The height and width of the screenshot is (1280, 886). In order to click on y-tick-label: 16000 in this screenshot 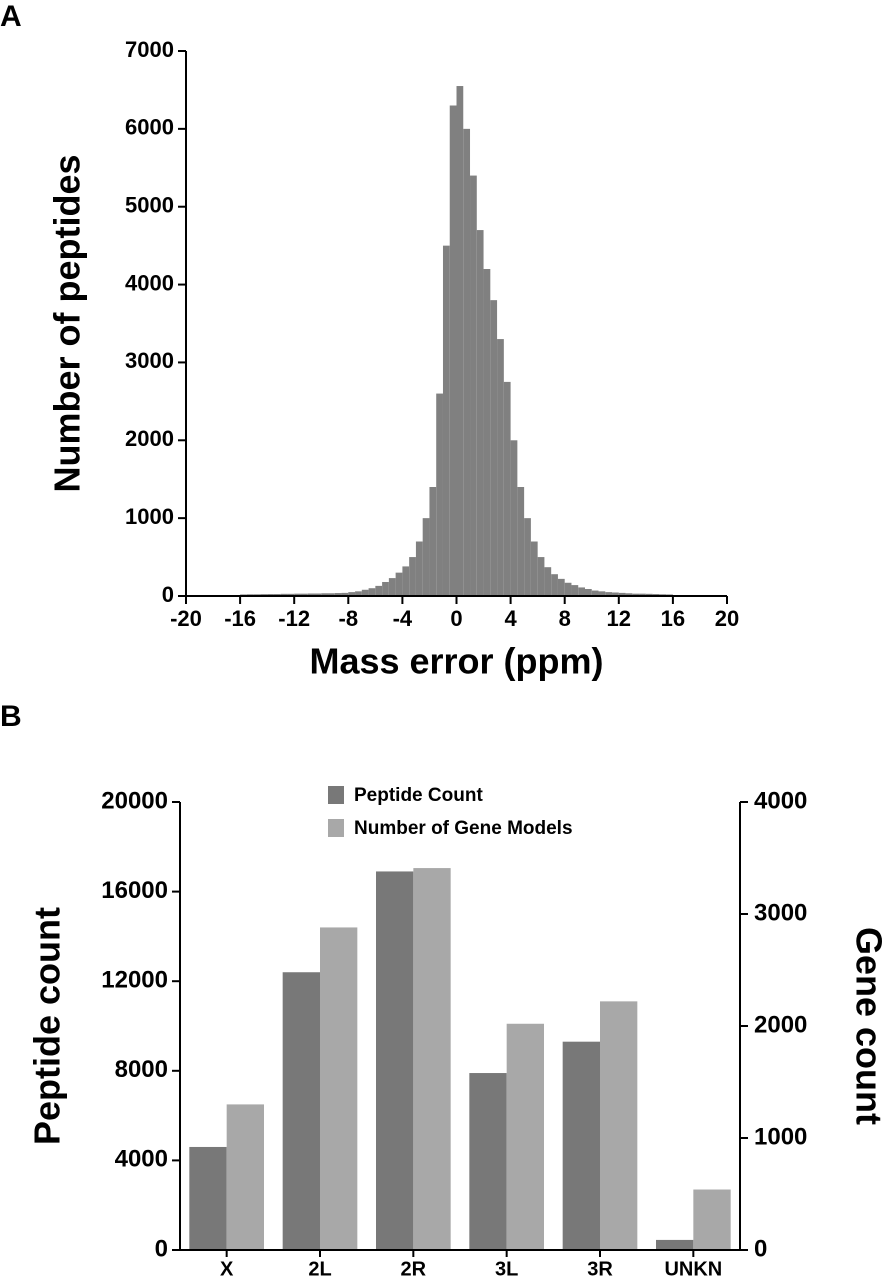, I will do `click(134, 890)`.